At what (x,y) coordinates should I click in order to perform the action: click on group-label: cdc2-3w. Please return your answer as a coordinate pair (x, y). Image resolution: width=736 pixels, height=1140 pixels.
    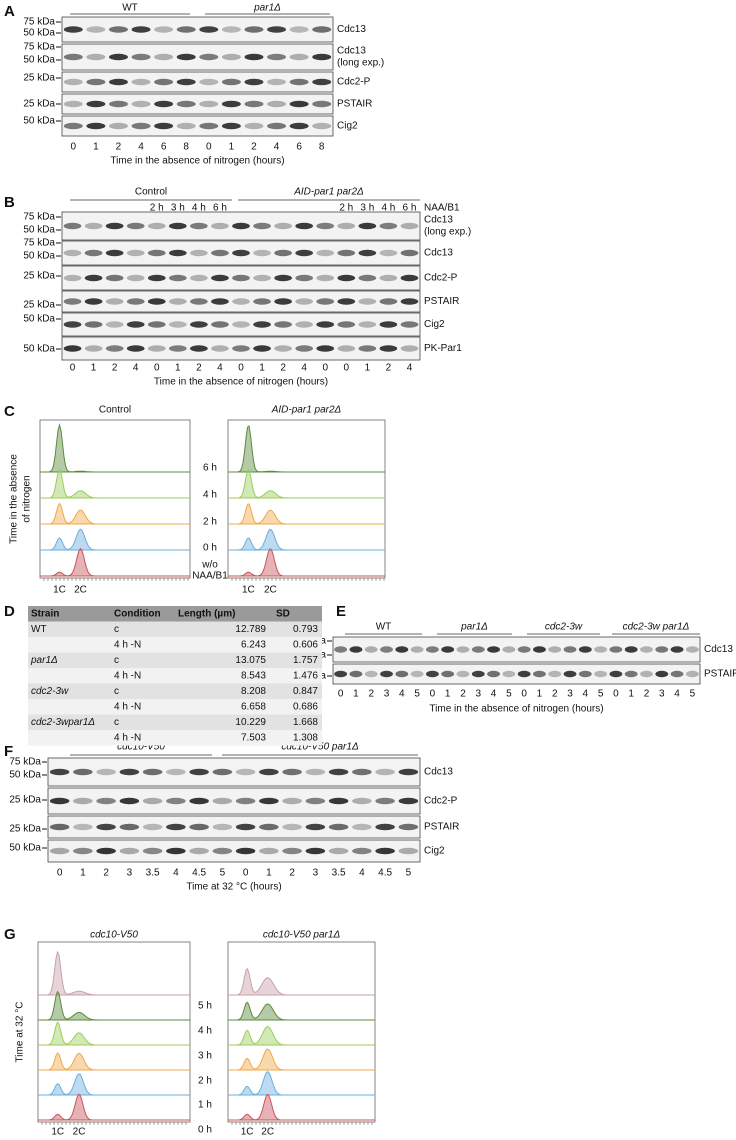
    Looking at the image, I should click on (564, 627).